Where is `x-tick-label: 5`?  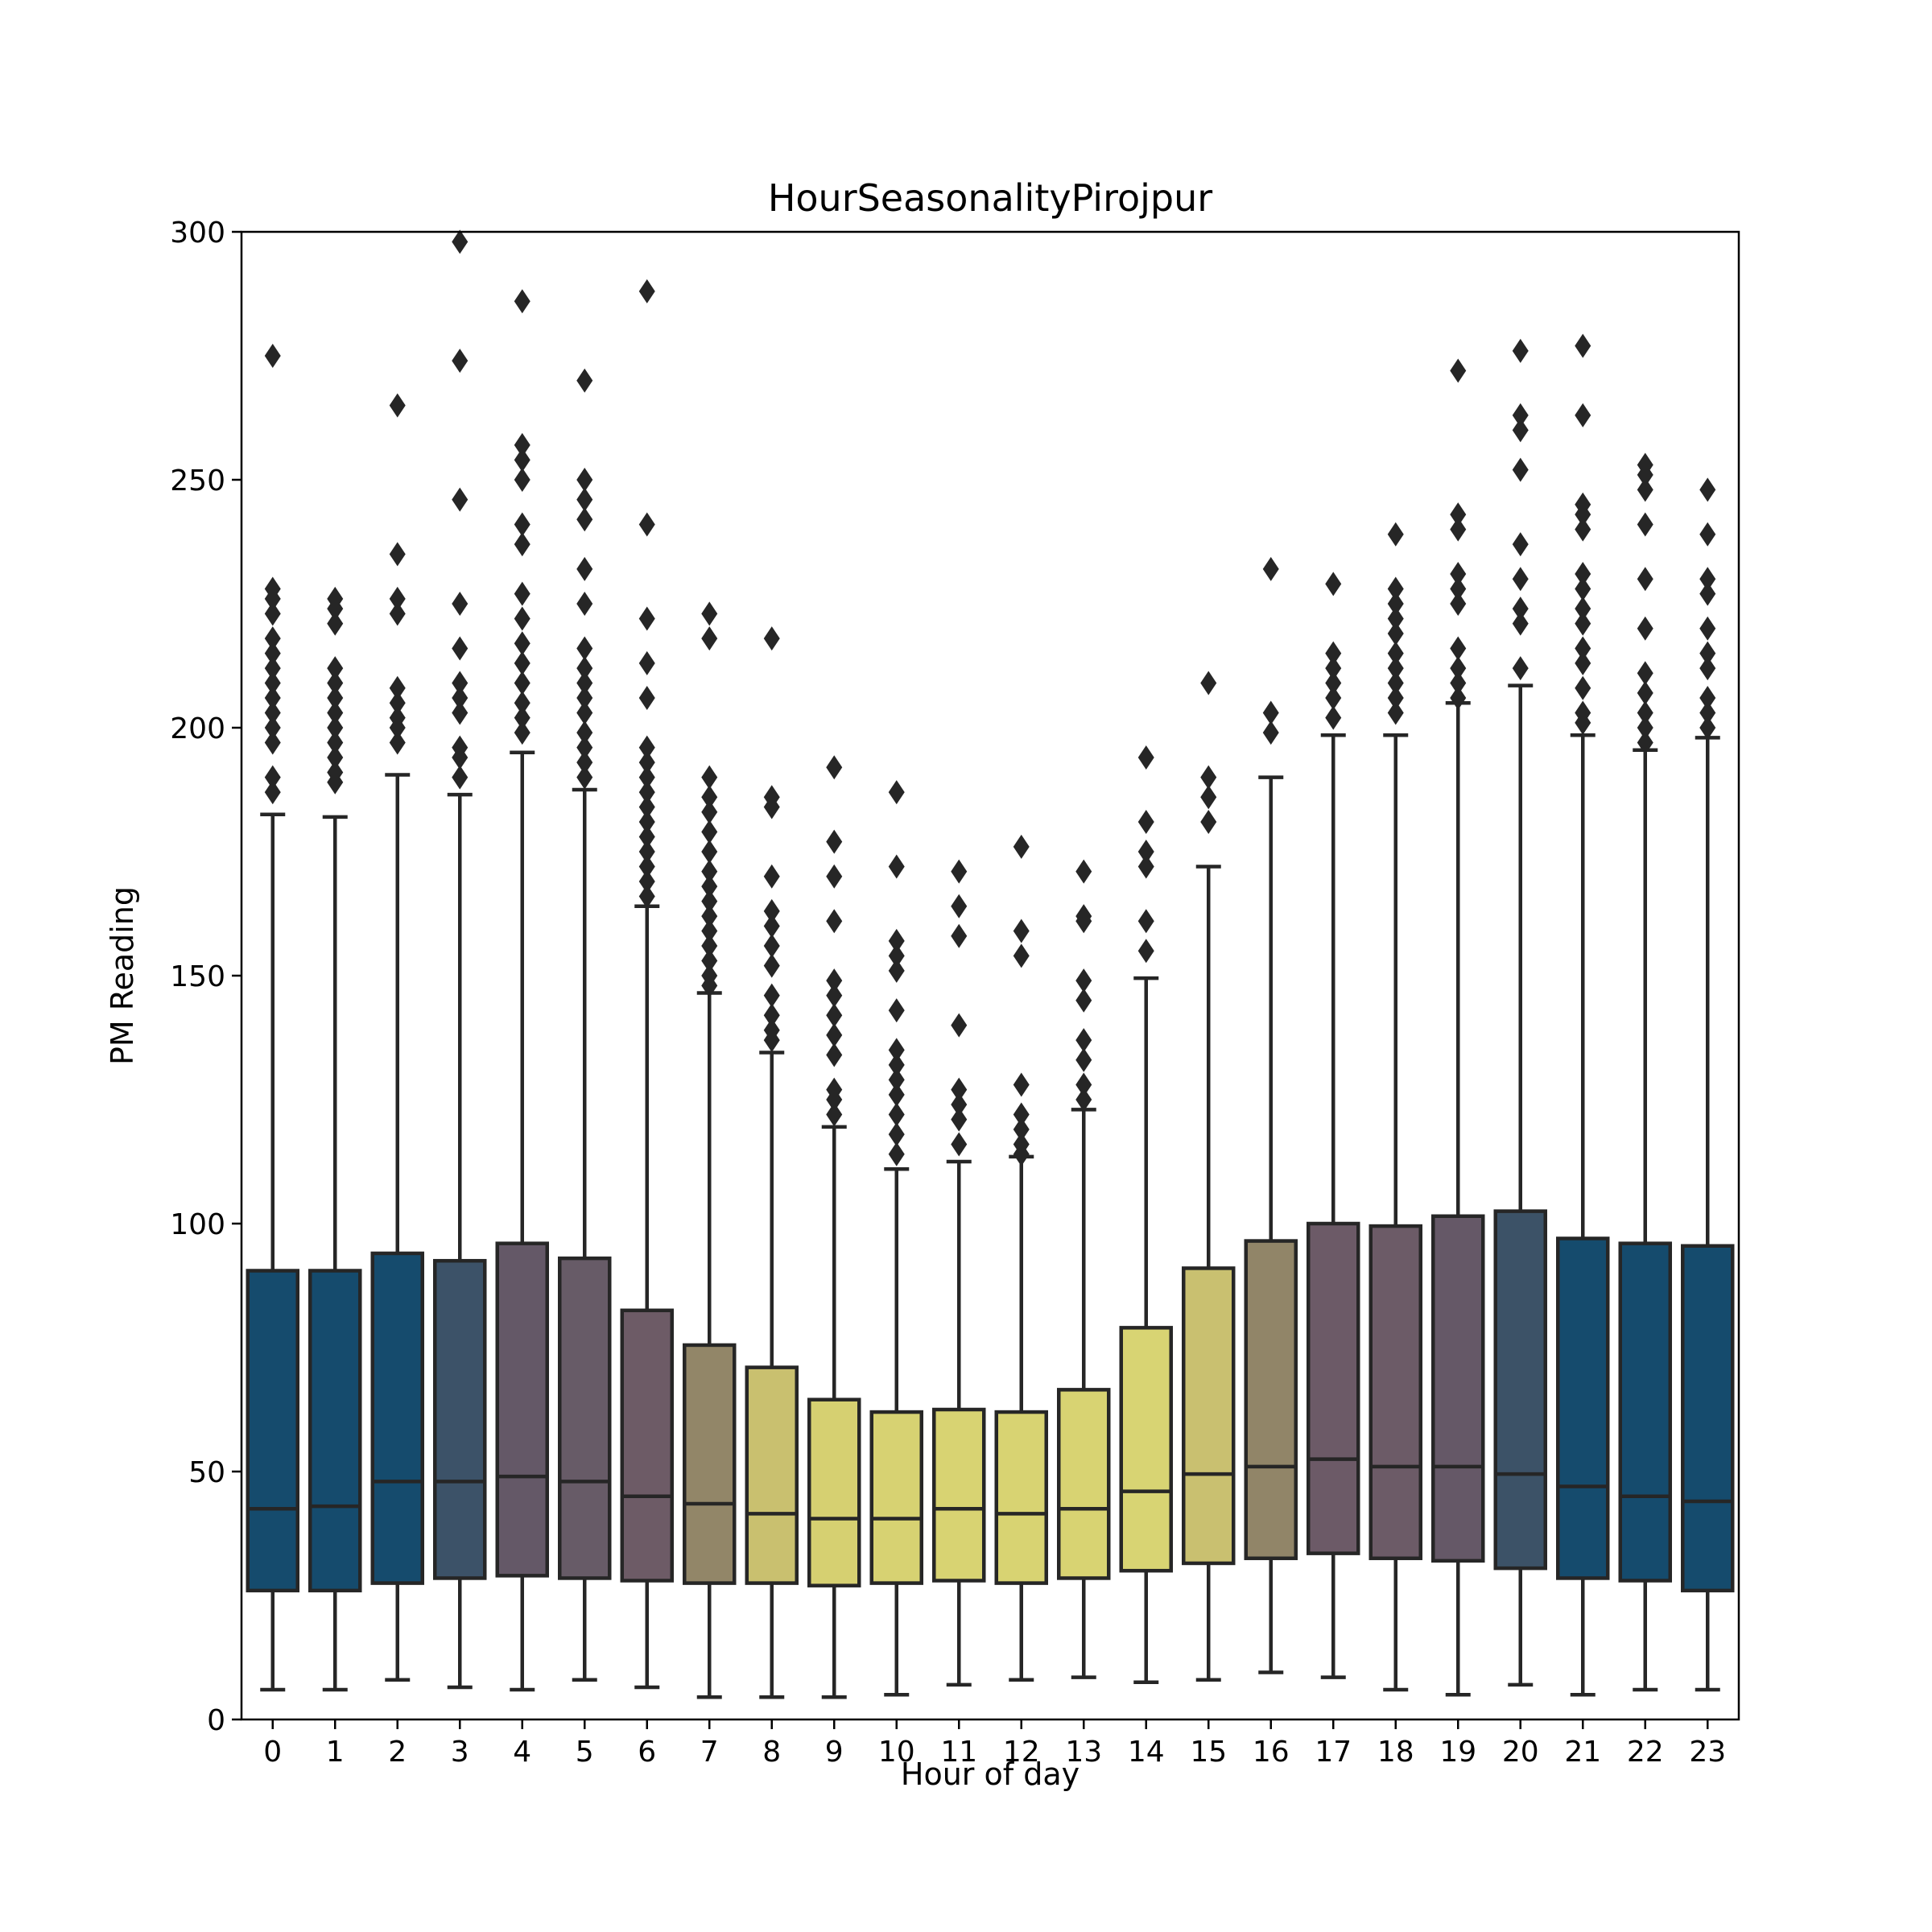 x-tick-label: 5 is located at coordinates (585, 1752).